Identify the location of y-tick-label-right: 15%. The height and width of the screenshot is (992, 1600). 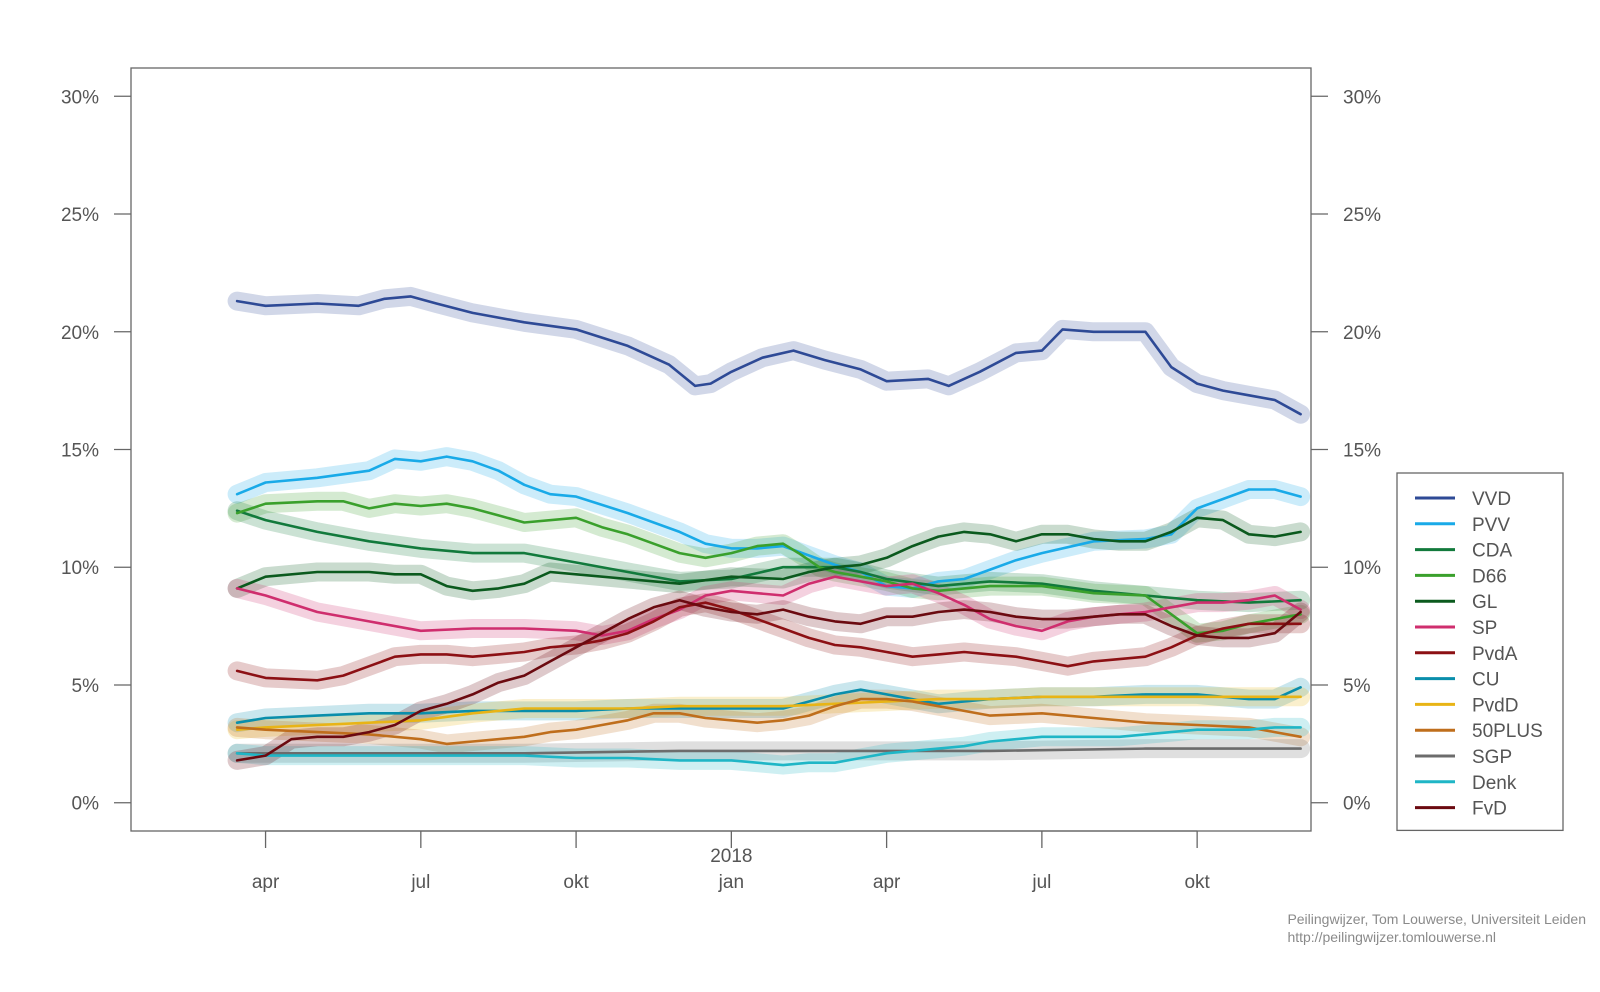
(1362, 451).